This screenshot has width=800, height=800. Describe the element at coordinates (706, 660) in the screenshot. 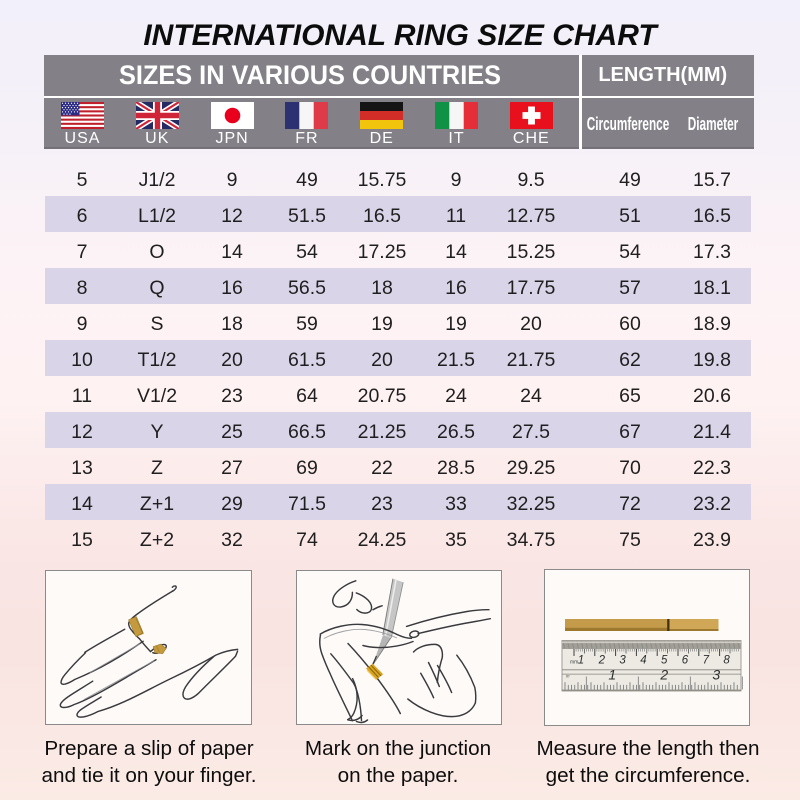

I see `svg-text: 7` at that location.